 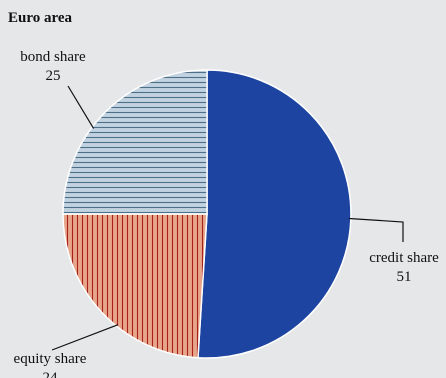 I want to click on leader-line-bond-share, so click(x=81, y=107).